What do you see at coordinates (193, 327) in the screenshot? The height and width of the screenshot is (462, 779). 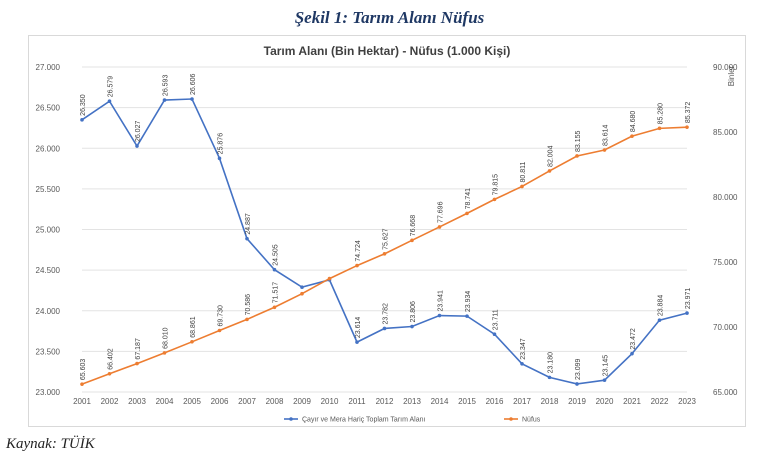 I see `data-label: 68.861` at bounding box center [193, 327].